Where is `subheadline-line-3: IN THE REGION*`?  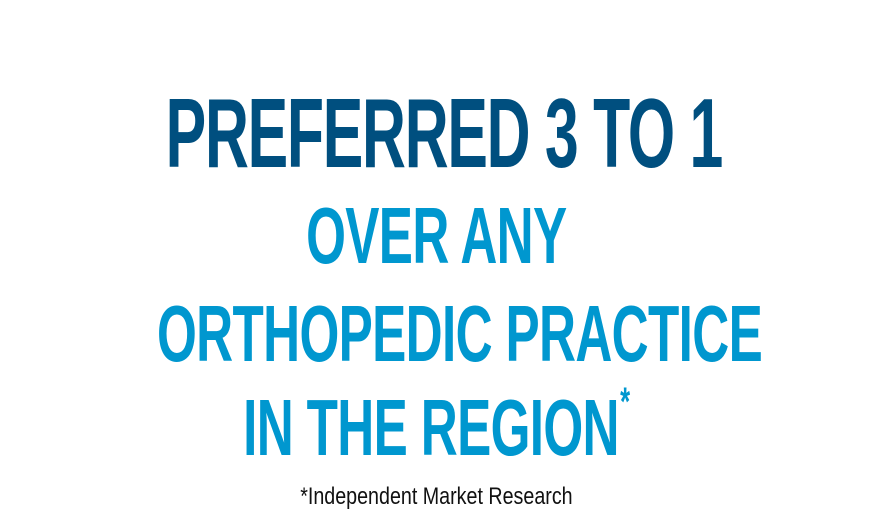
subheadline-line-3: IN THE REGION* is located at coordinates (436, 425).